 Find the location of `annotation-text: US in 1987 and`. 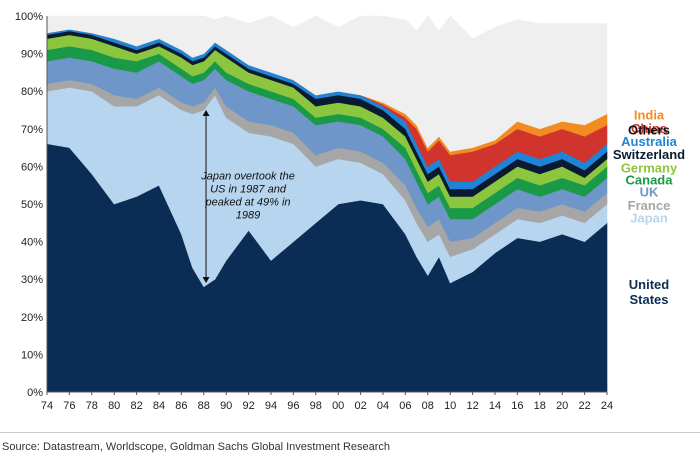

annotation-text: US in 1987 and is located at coordinates (248, 190).